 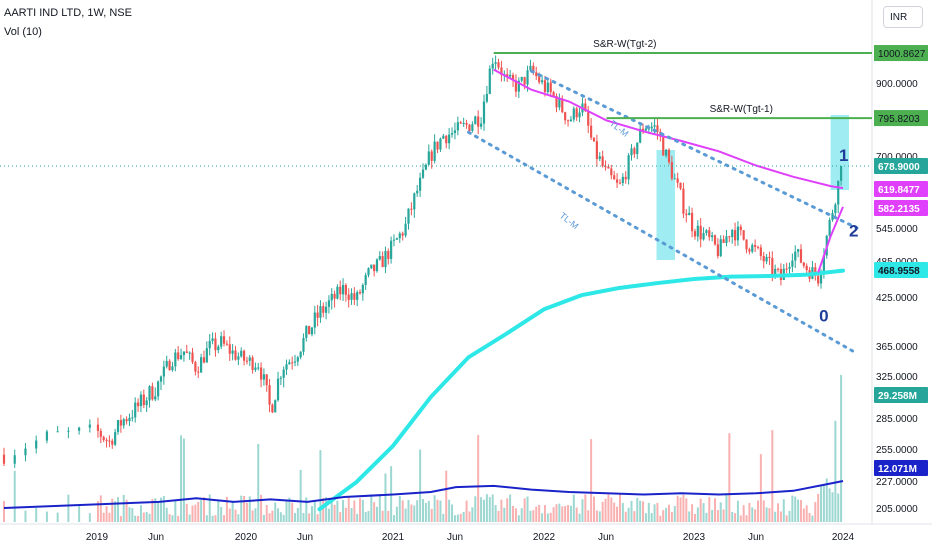 What do you see at coordinates (544, 537) in the screenshot?
I see `x-tick-label: 2022` at bounding box center [544, 537].